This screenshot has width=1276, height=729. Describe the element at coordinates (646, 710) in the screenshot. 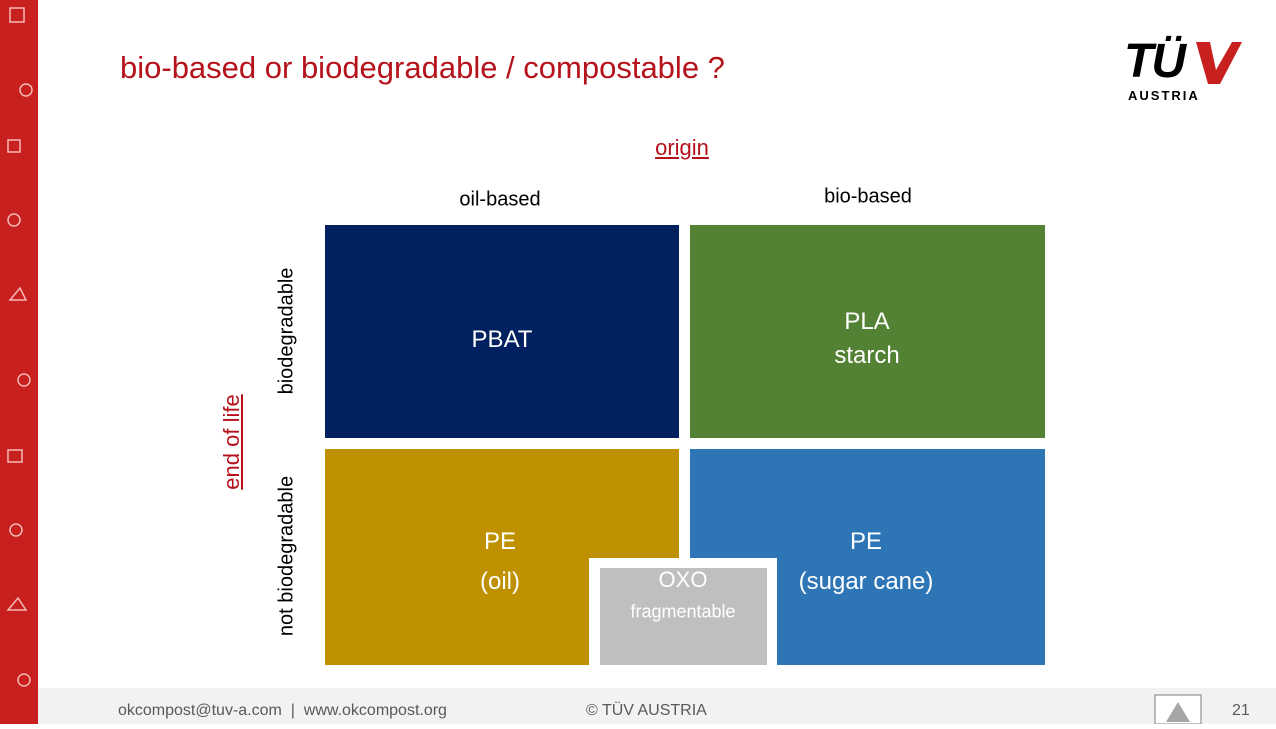

I see `footer-copyright: © TÜV AUSTRIA` at that location.